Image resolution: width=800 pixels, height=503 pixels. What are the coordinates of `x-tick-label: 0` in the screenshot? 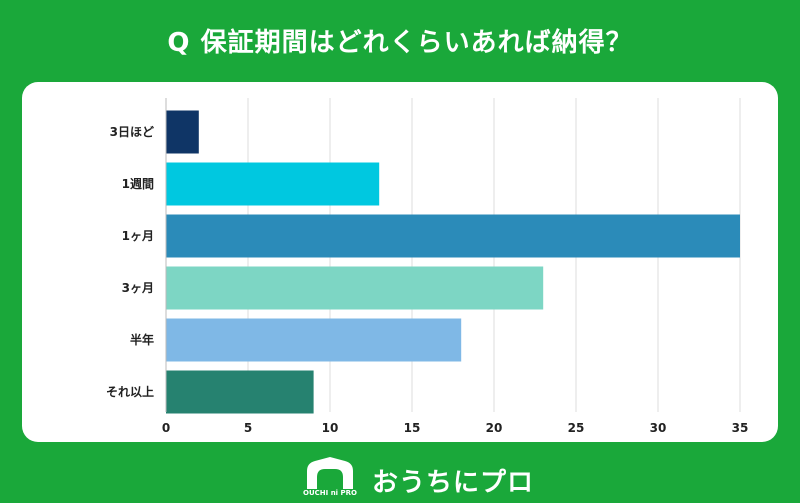 It's located at (166, 428).